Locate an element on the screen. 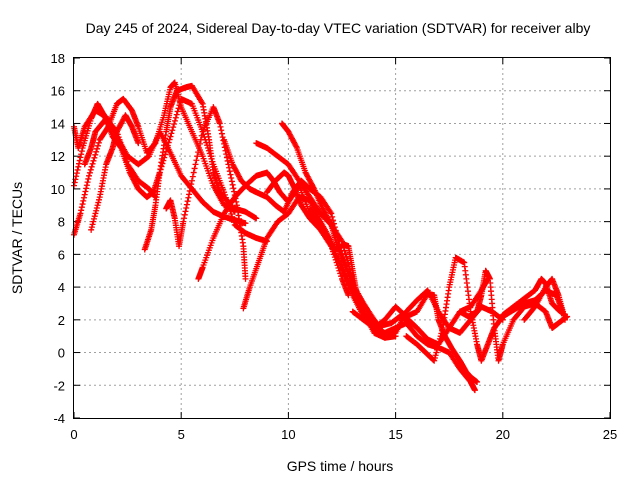 This screenshot has width=640, height=480. x-axis-label: GPS time / hours is located at coordinates (340, 466).